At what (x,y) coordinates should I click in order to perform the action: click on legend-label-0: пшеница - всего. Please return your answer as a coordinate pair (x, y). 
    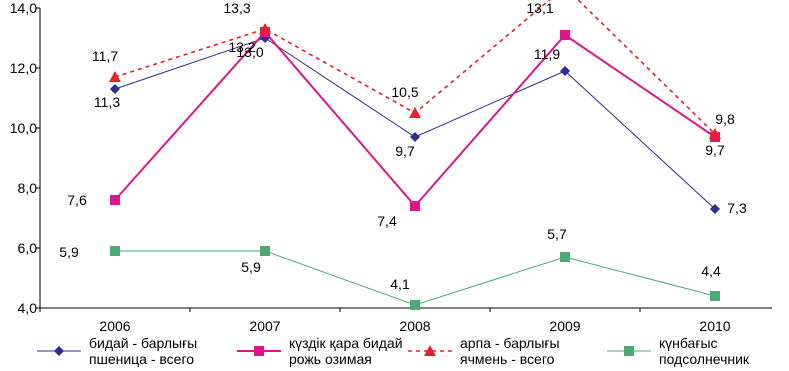
    Looking at the image, I should click on (141, 359).